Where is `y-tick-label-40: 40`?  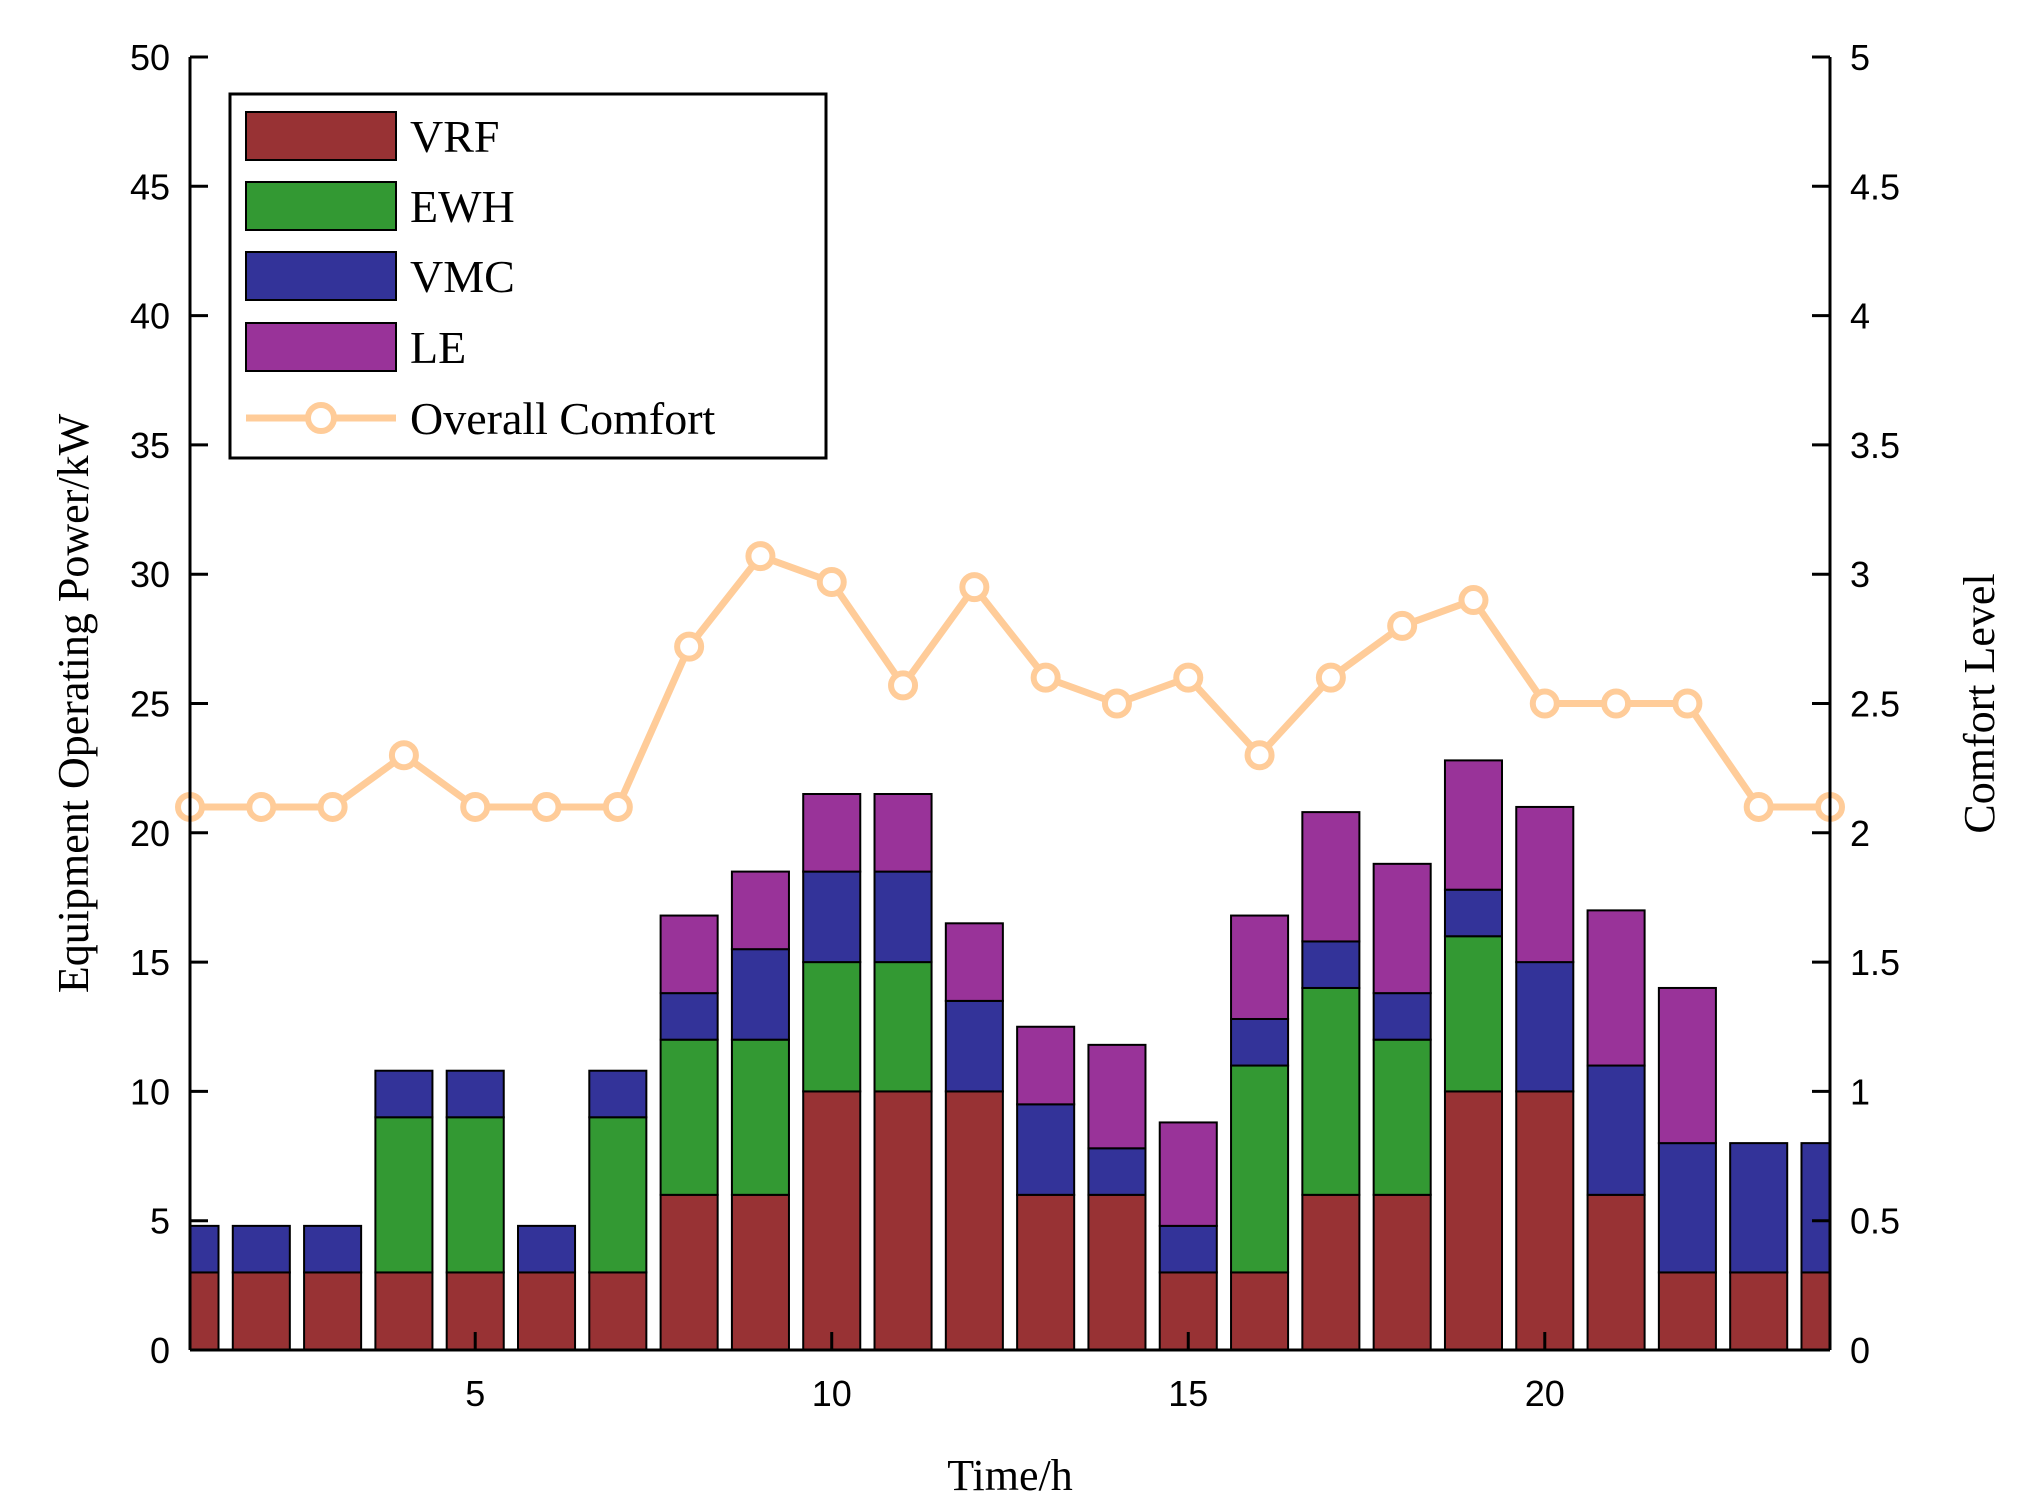
y-tick-label-40: 40 is located at coordinates (150, 316).